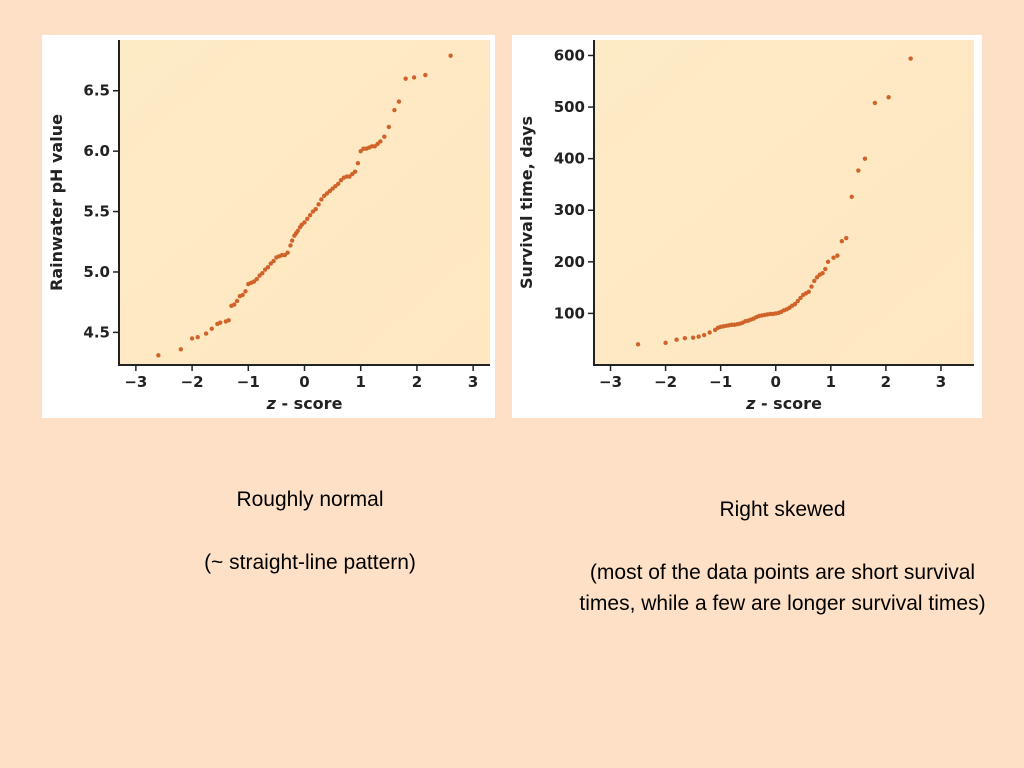  What do you see at coordinates (526, 202) in the screenshot?
I see `y-axis-title: Survival time, days` at bounding box center [526, 202].